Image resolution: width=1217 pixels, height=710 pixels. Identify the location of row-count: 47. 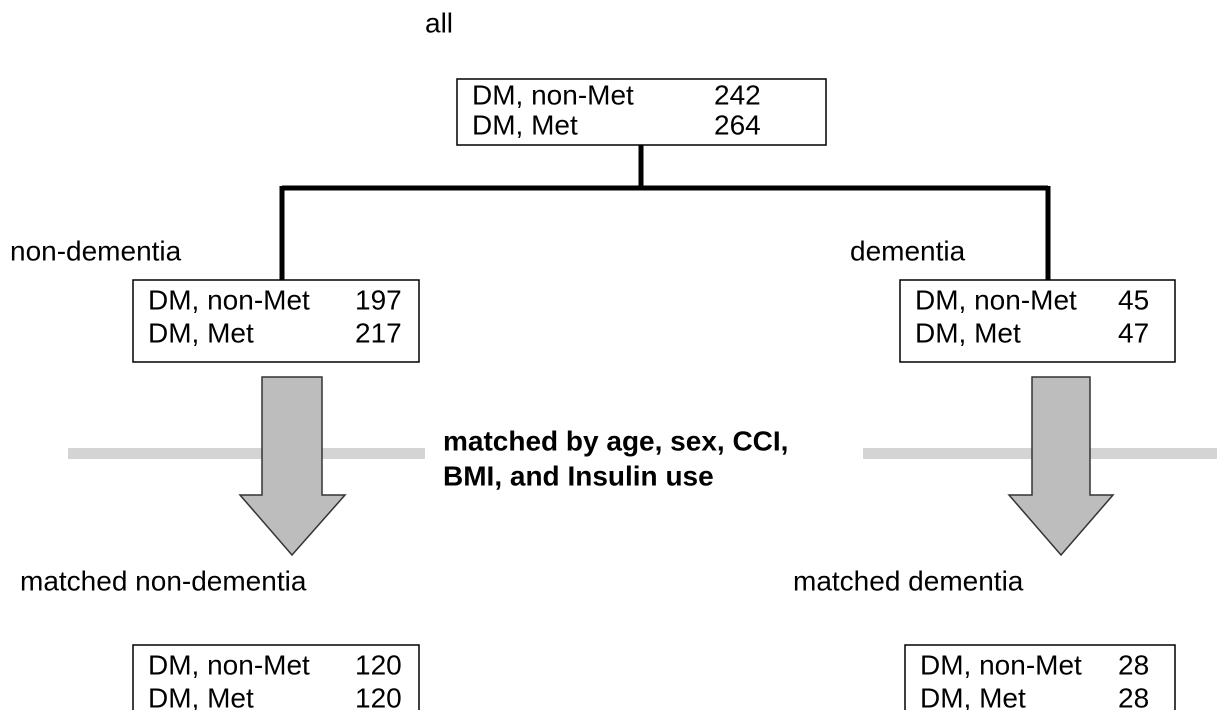
(1133, 332).